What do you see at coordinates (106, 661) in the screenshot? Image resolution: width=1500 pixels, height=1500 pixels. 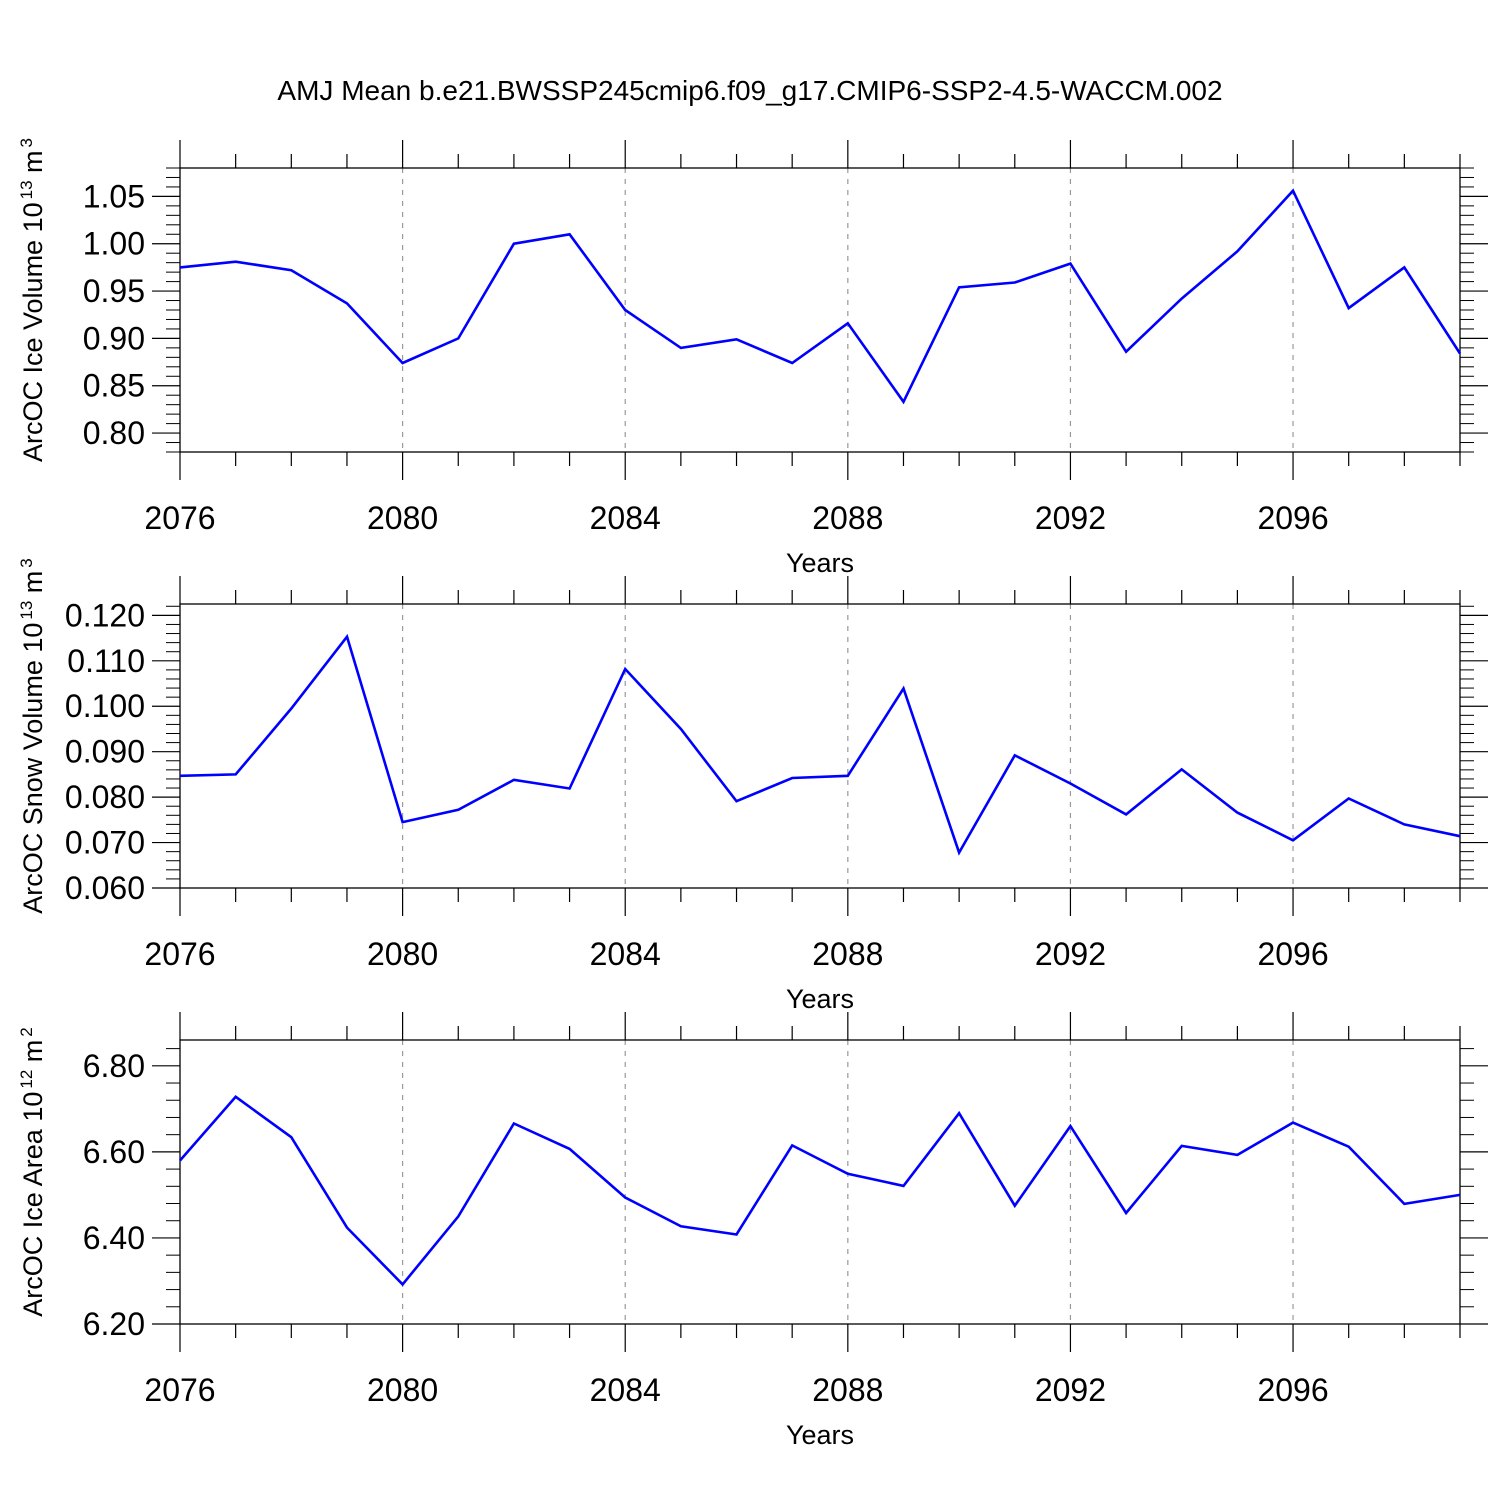 I see `y-tick-label: 0.110` at bounding box center [106, 661].